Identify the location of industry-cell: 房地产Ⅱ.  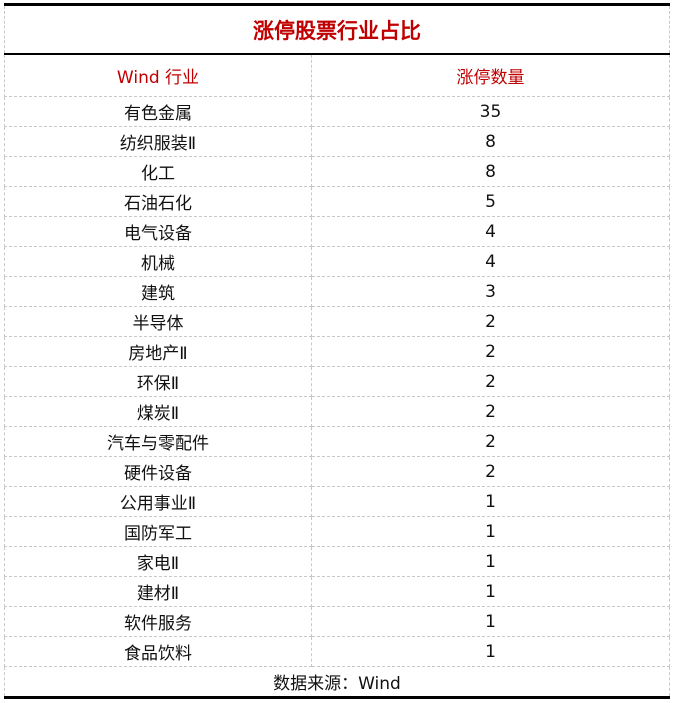
(158, 351).